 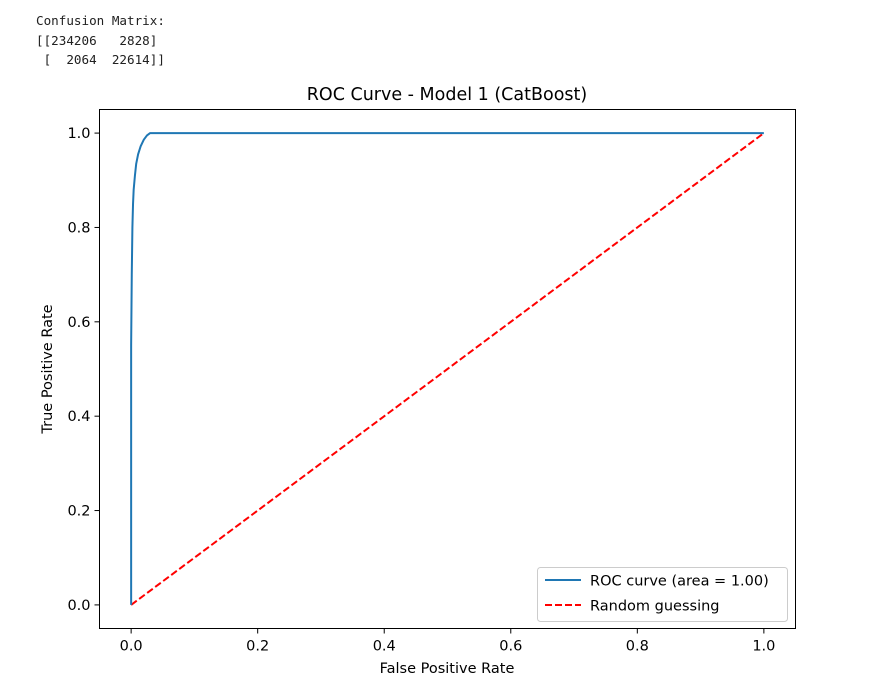 What do you see at coordinates (78, 512) in the screenshot?
I see `y-tick-label: 0.2` at bounding box center [78, 512].